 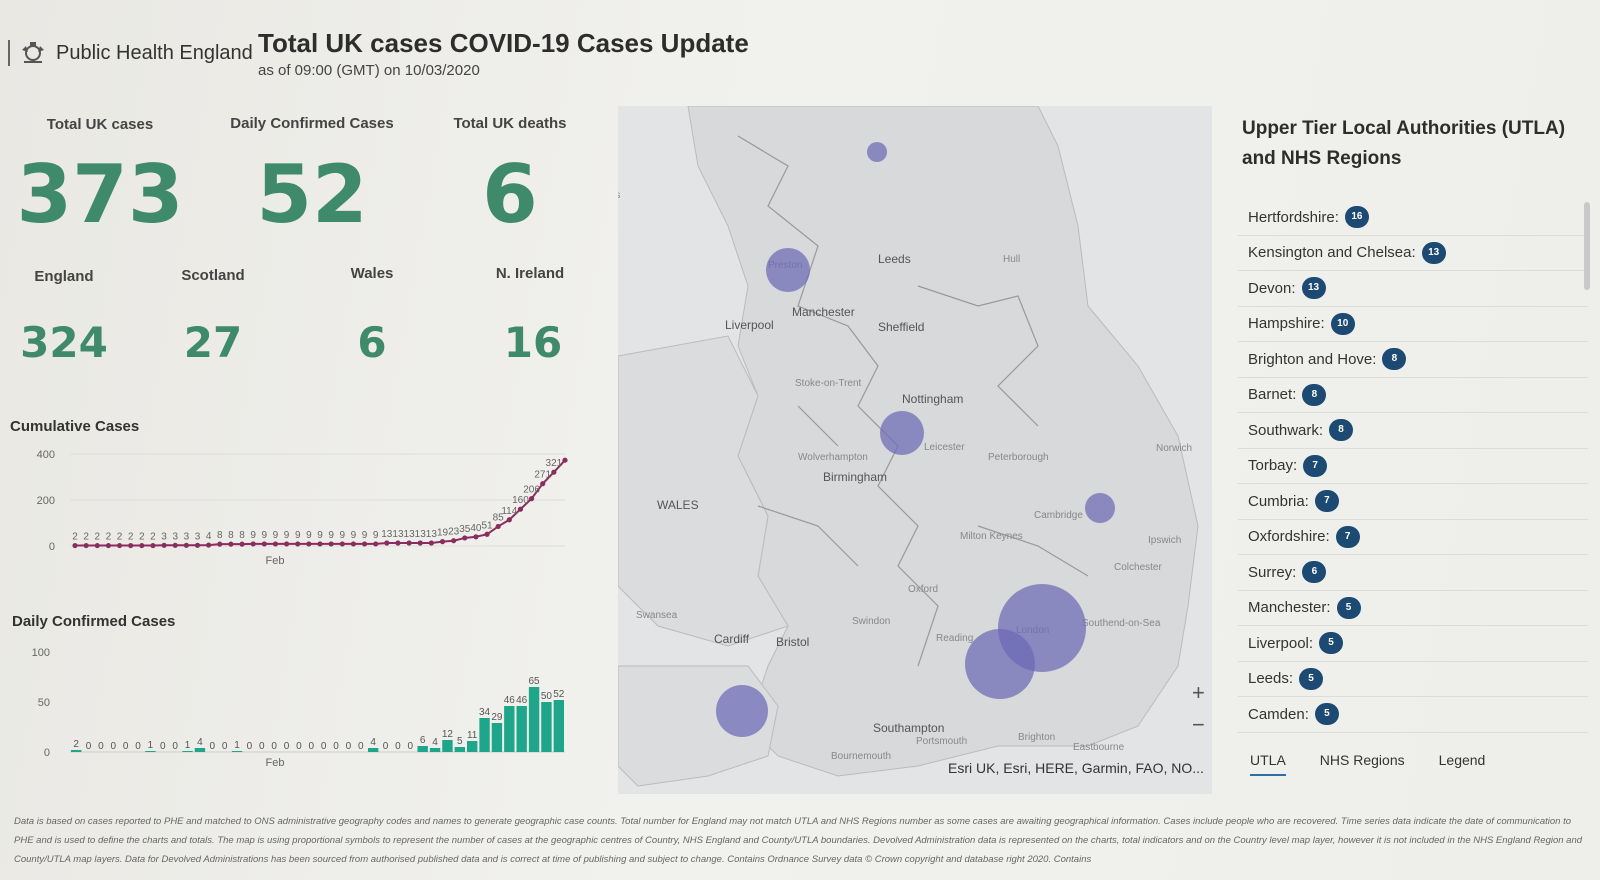 What do you see at coordinates (531, 490) in the screenshot?
I see `data-label: 206` at bounding box center [531, 490].